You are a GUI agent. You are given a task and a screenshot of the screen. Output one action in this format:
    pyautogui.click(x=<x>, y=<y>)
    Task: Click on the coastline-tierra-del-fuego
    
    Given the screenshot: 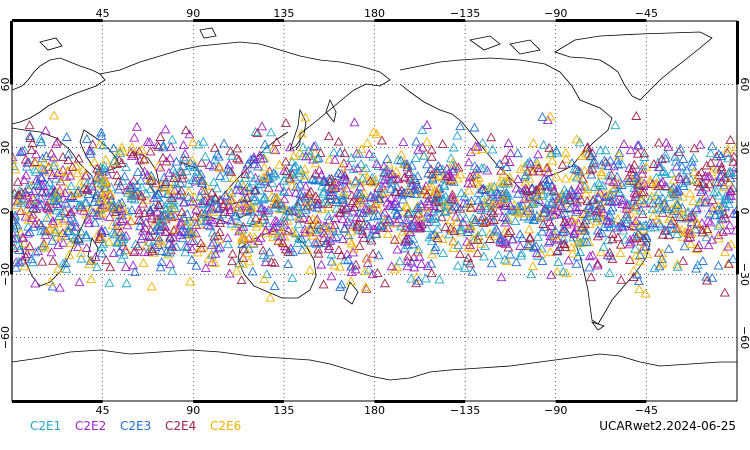 What is the action you would take?
    pyautogui.click(x=597, y=326)
    